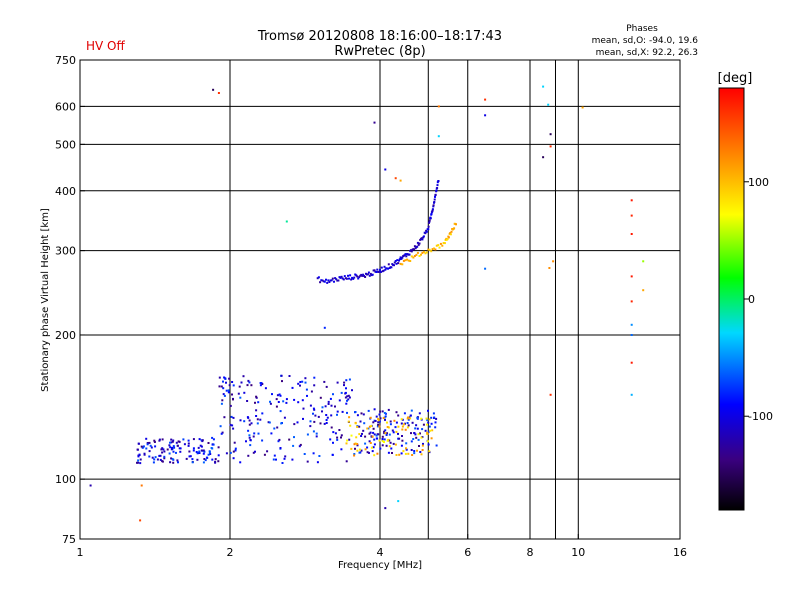 This screenshot has height=604, width=800. I want to click on hv-status: HV Off, so click(105, 46).